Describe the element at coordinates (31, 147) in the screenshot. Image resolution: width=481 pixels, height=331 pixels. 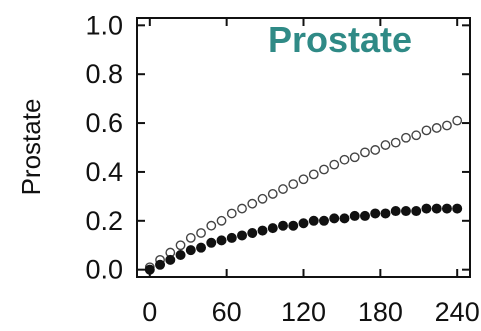
I see `y-axis-title: Prostate` at that location.